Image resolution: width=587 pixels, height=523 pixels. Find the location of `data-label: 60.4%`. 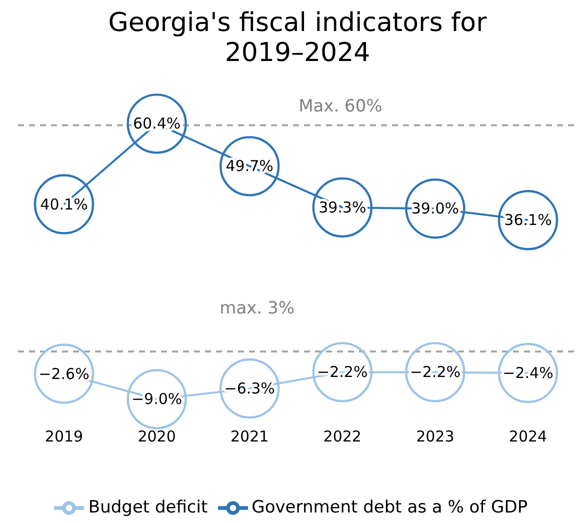

data-label: 60.4% is located at coordinates (156, 123).